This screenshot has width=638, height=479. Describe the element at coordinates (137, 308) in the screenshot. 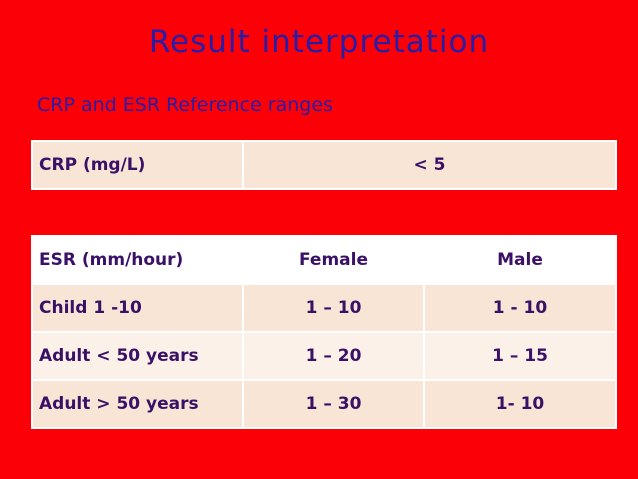

I see `row-label-cell: Child 1 -10` at that location.